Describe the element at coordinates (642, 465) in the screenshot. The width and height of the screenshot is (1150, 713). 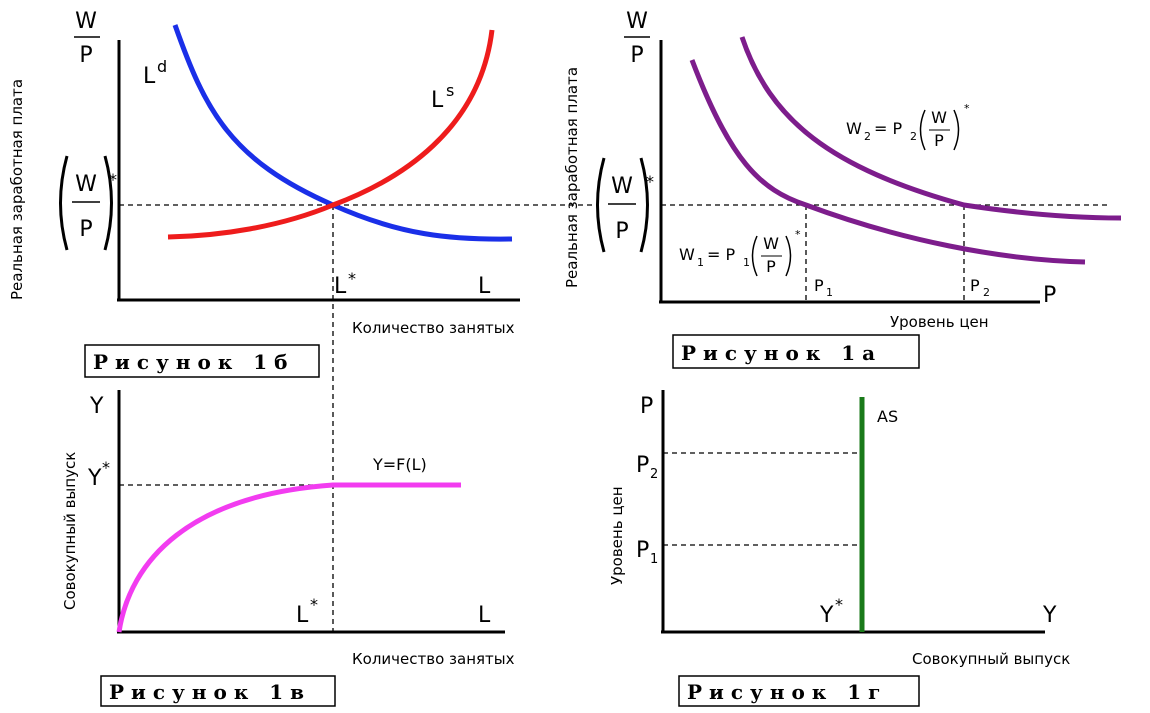
I see `fig1g-p2-label: P` at that location.